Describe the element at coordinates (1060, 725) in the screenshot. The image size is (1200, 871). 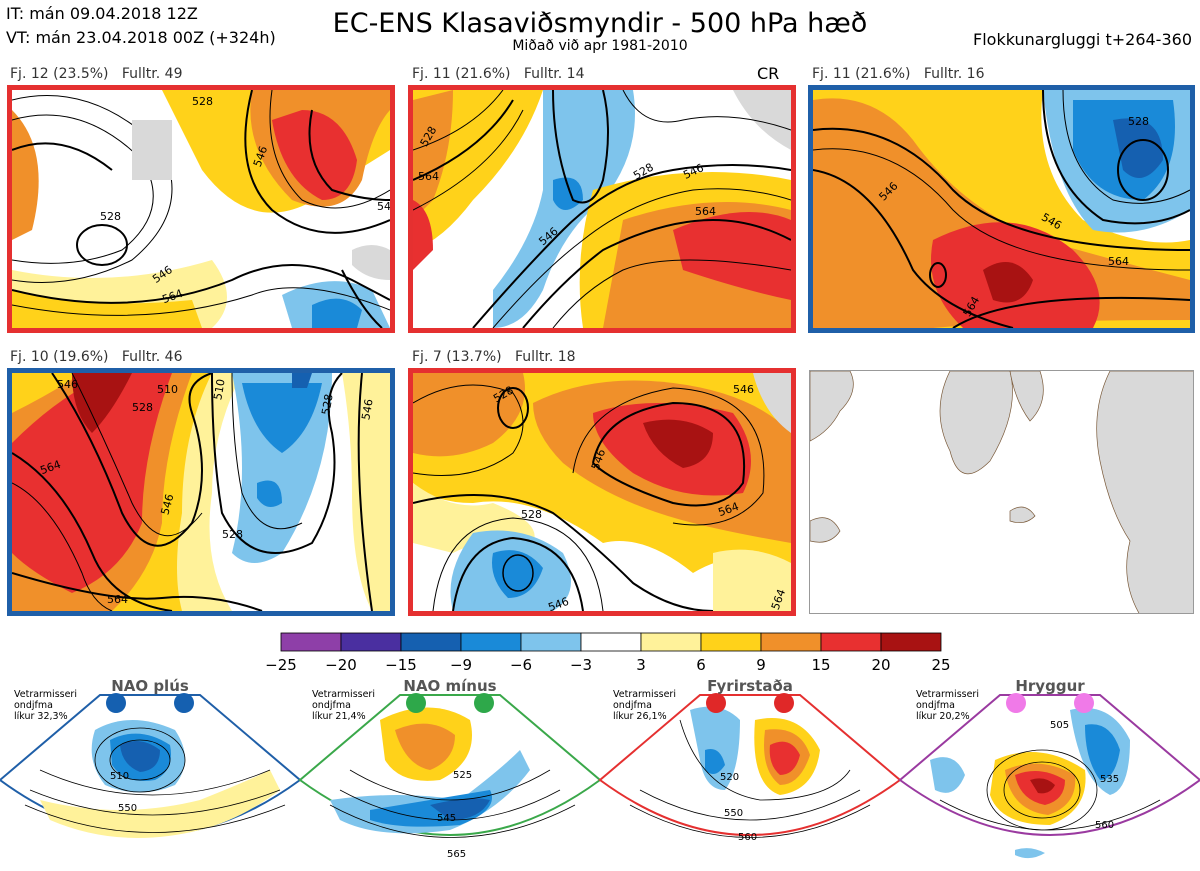
I see `contour-label: 505` at that location.